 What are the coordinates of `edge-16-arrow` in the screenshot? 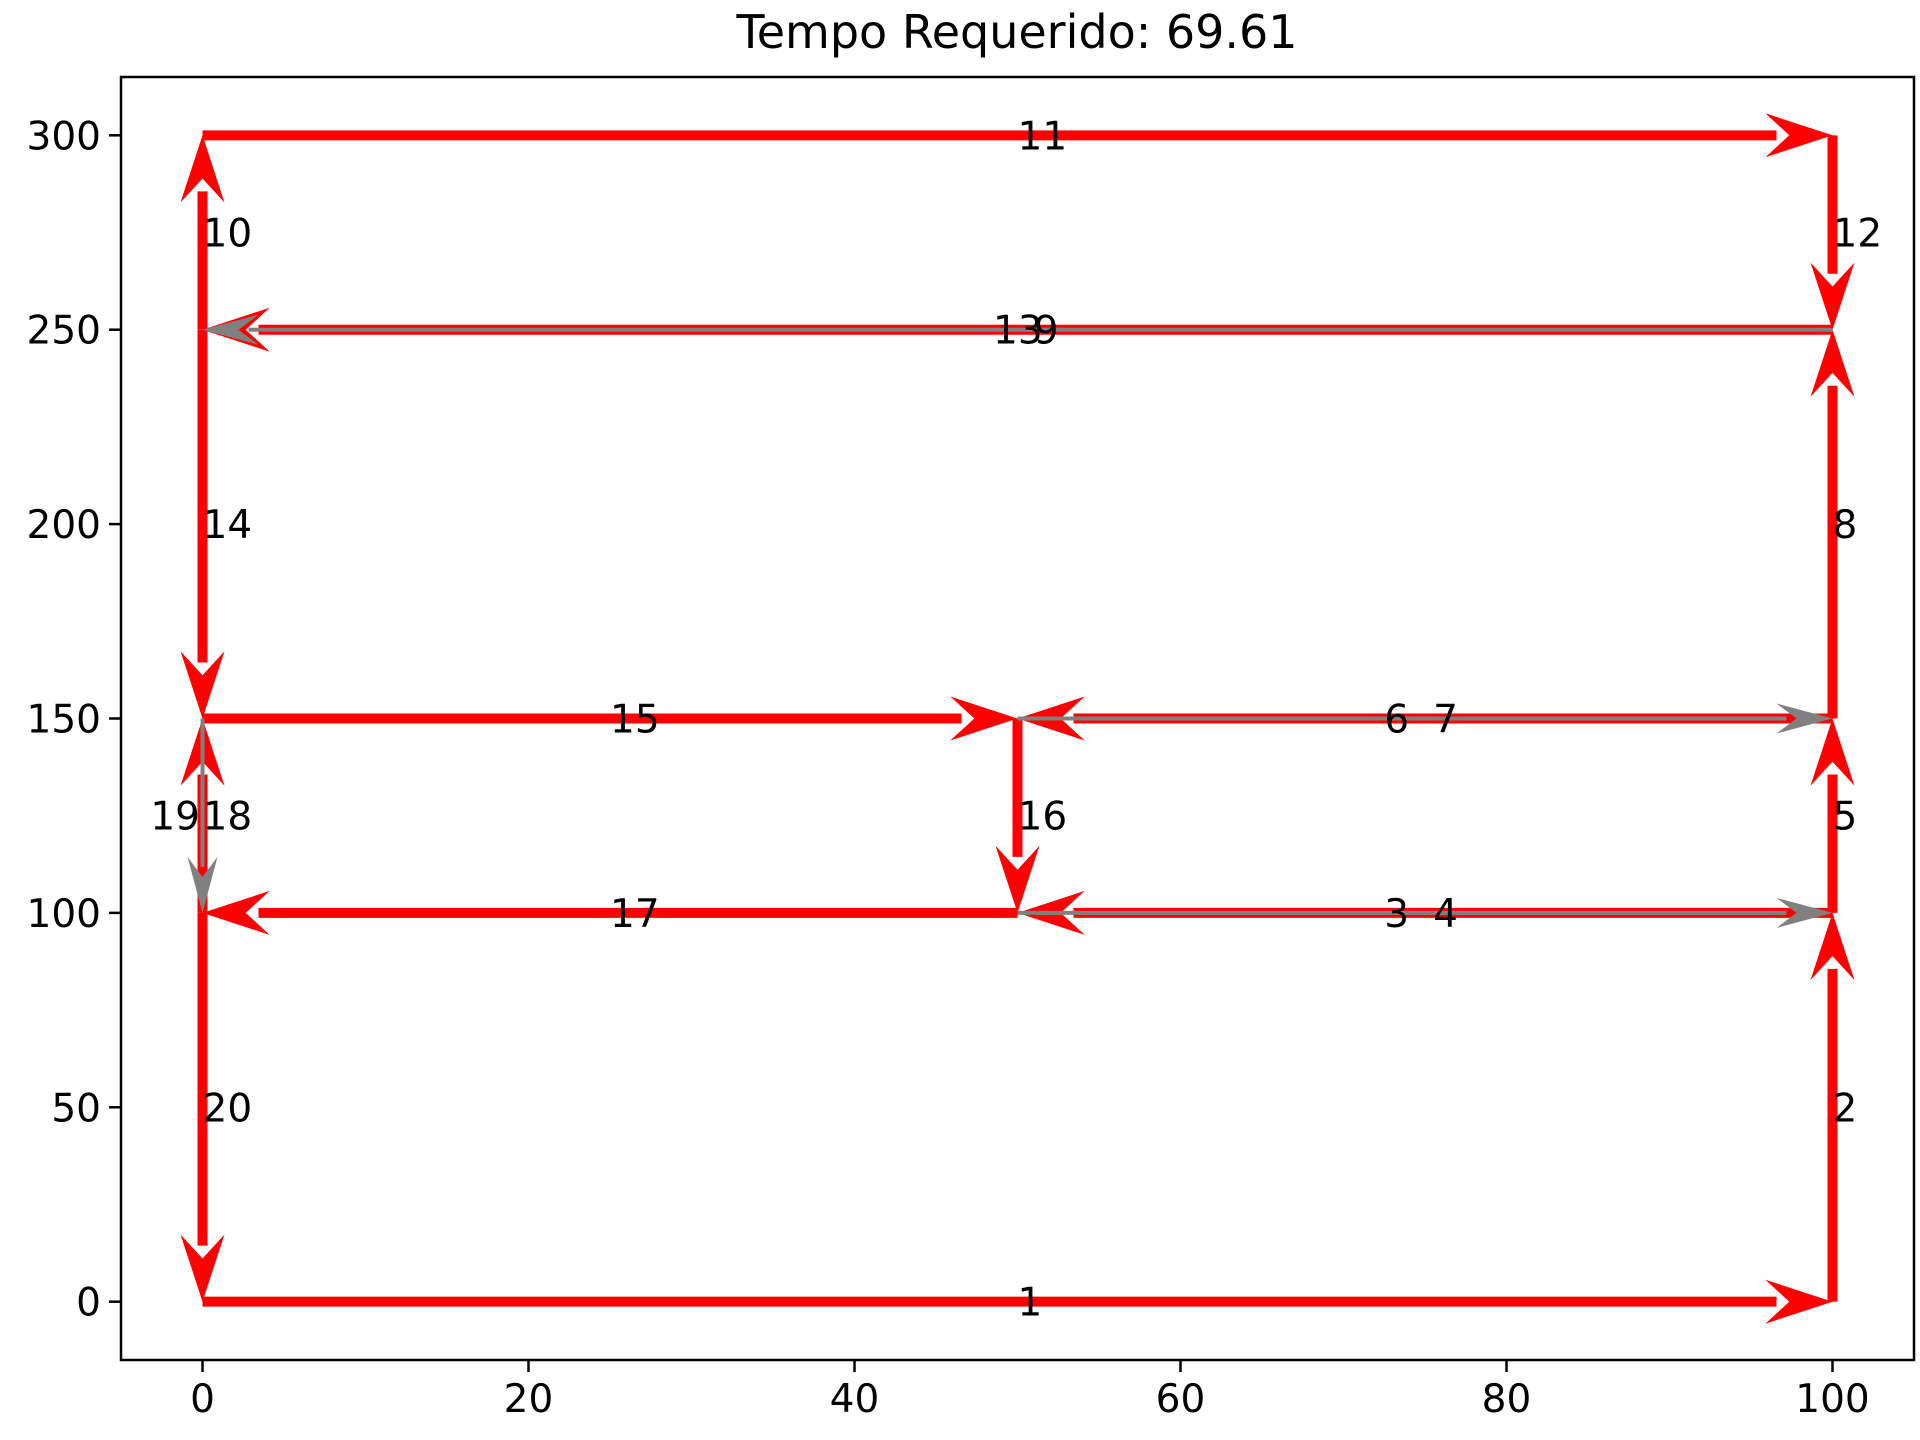 It's located at (1017, 815).